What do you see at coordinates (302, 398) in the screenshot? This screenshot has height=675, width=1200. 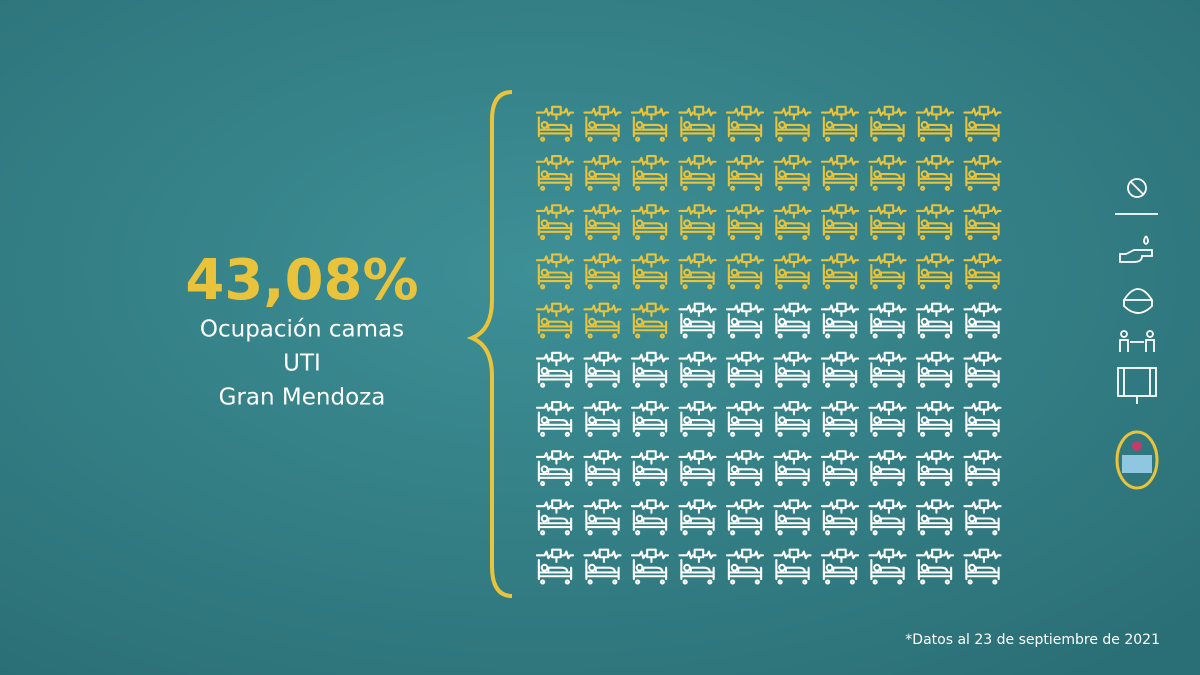 I see `label-line: Gran Mendoza` at bounding box center [302, 398].